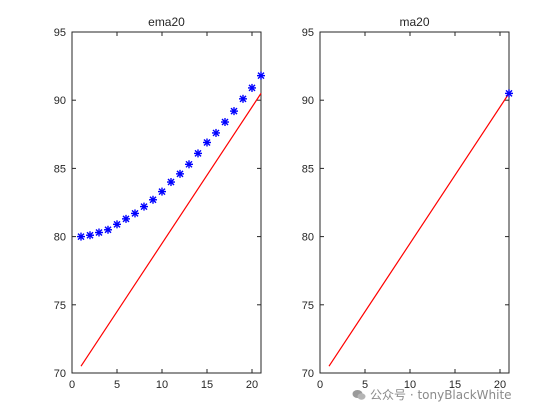  What do you see at coordinates (441, 395) in the screenshot?
I see `watermark-text: 公众号 · tonyBlackWhite` at bounding box center [441, 395].